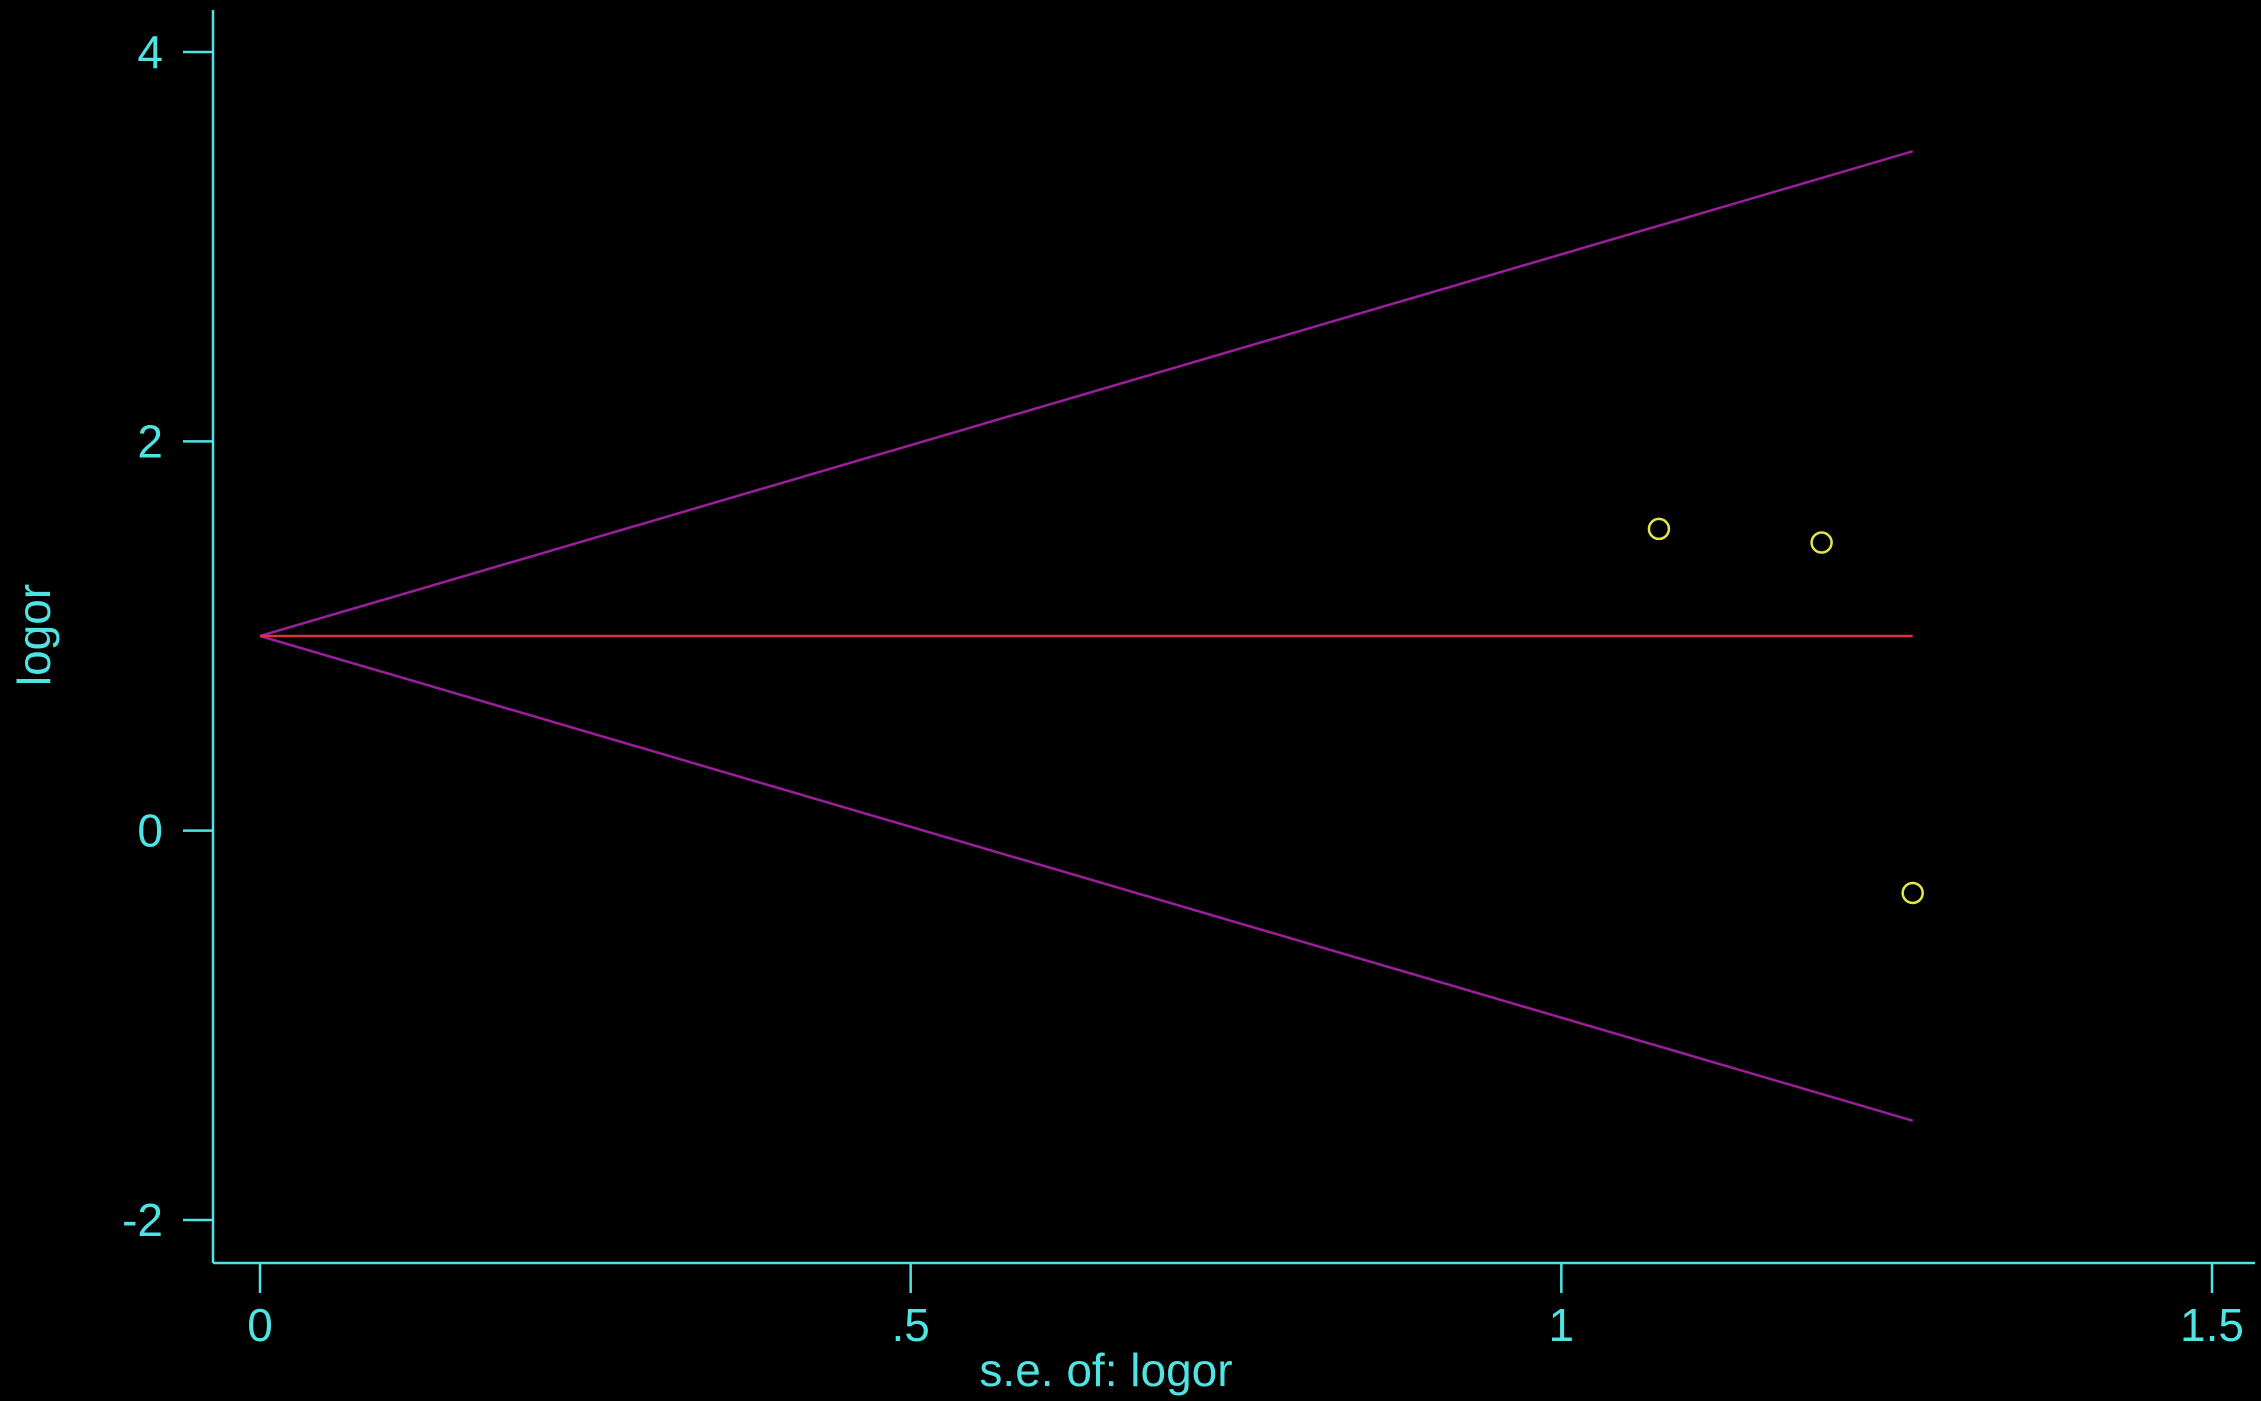 Image resolution: width=2261 pixels, height=1401 pixels. I want to click on x-tick-label: .5, so click(910, 1325).